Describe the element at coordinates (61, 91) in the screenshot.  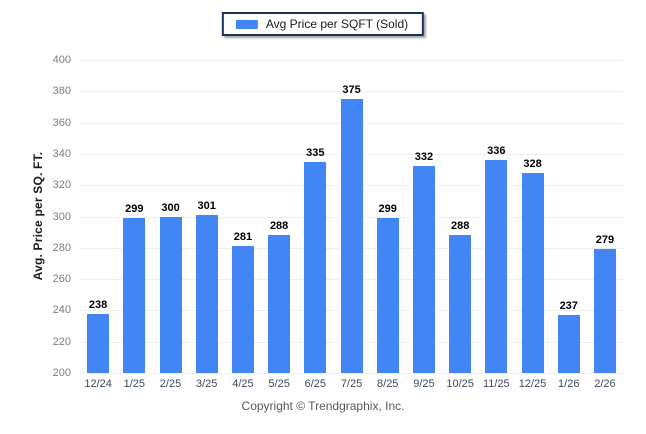
I see `y-tick-label: 380` at that location.